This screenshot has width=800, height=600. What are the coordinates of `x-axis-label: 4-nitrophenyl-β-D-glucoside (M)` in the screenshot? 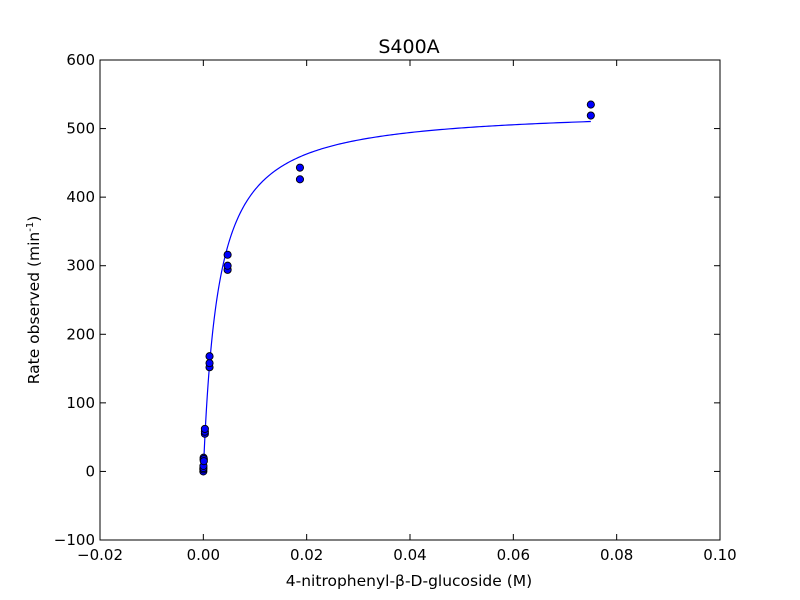 It's located at (409, 581).